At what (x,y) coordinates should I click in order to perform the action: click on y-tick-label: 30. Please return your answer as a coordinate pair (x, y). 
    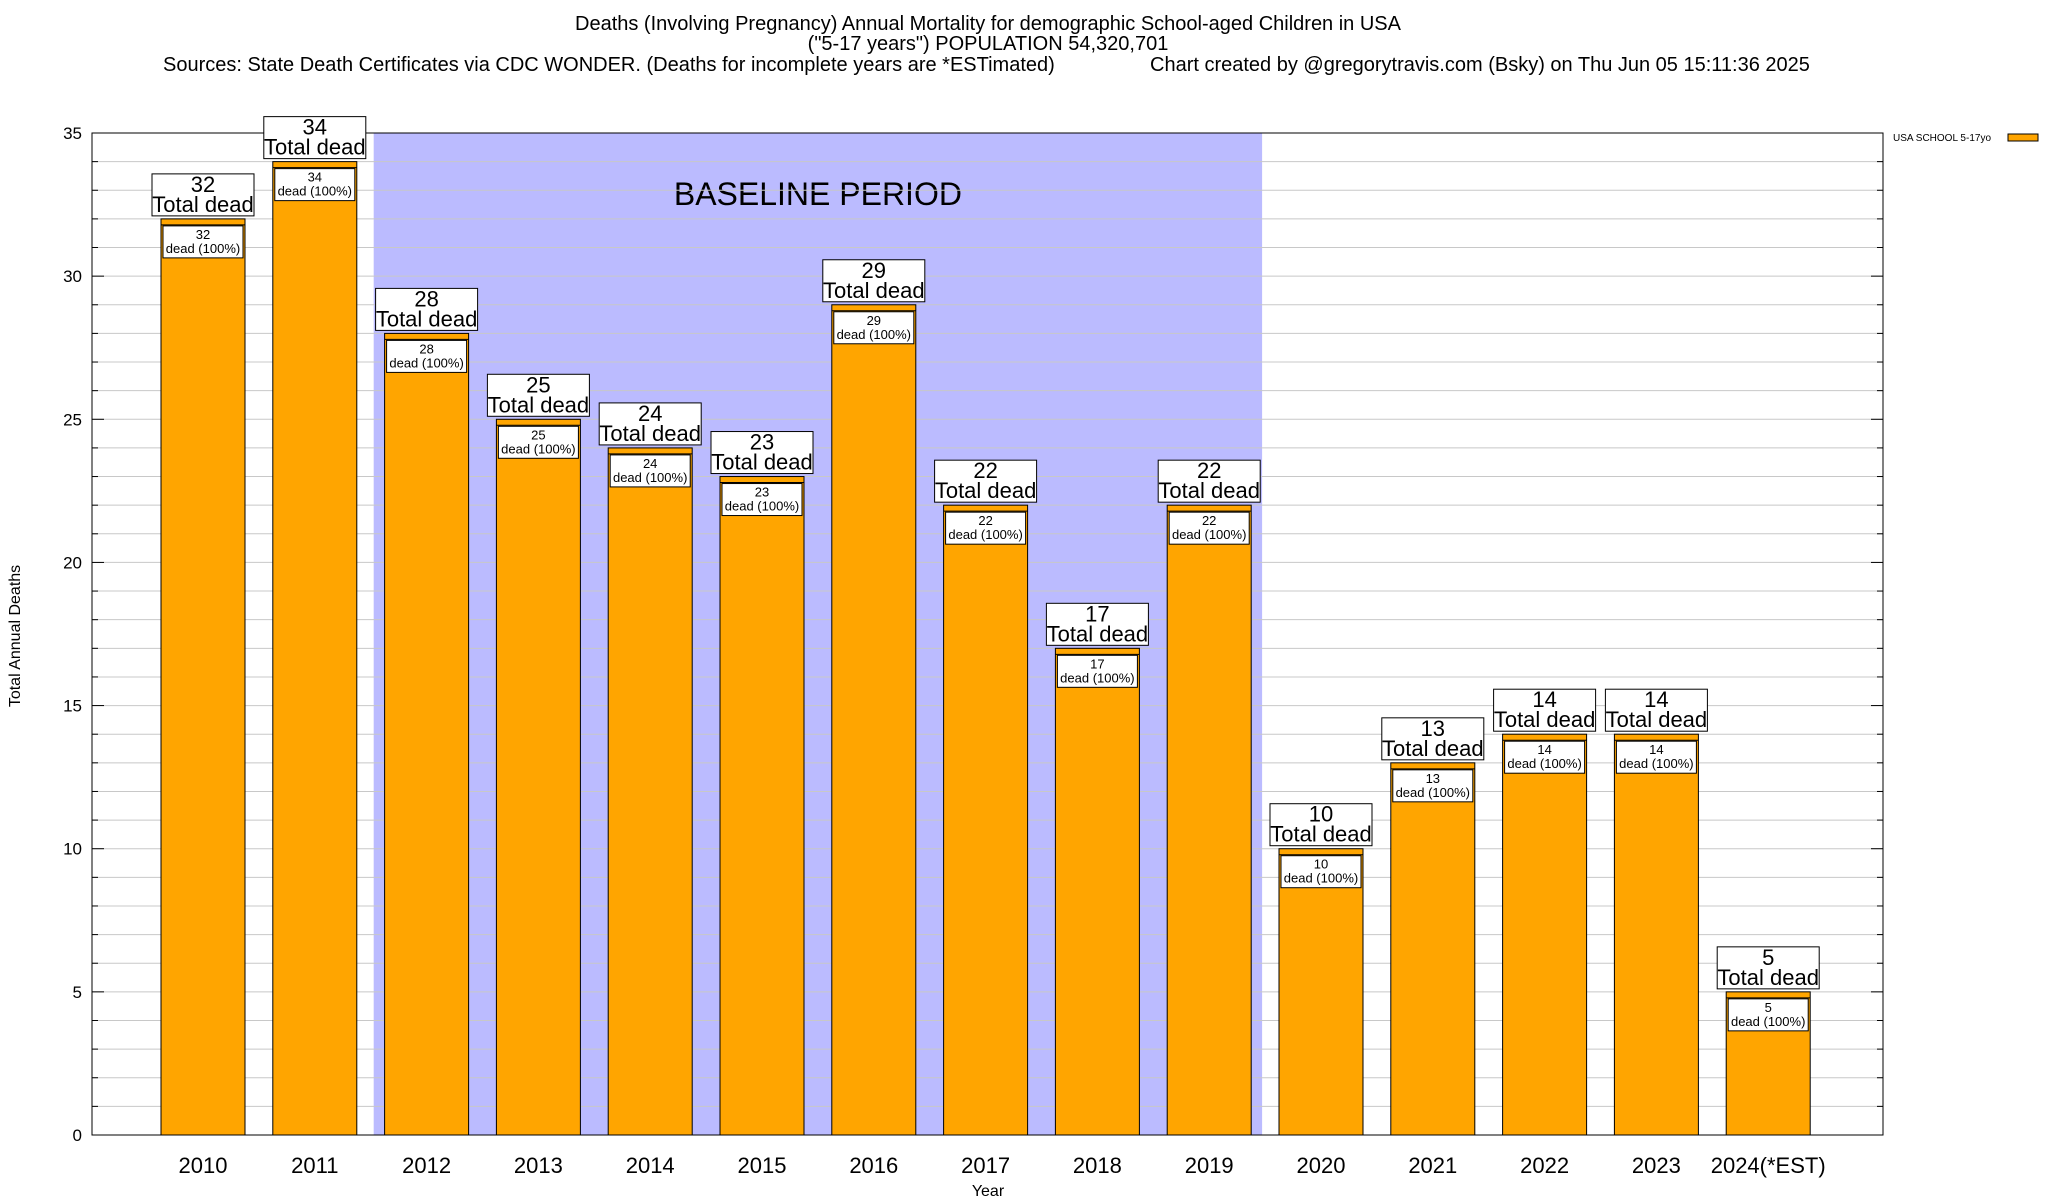
    Looking at the image, I should click on (72, 276).